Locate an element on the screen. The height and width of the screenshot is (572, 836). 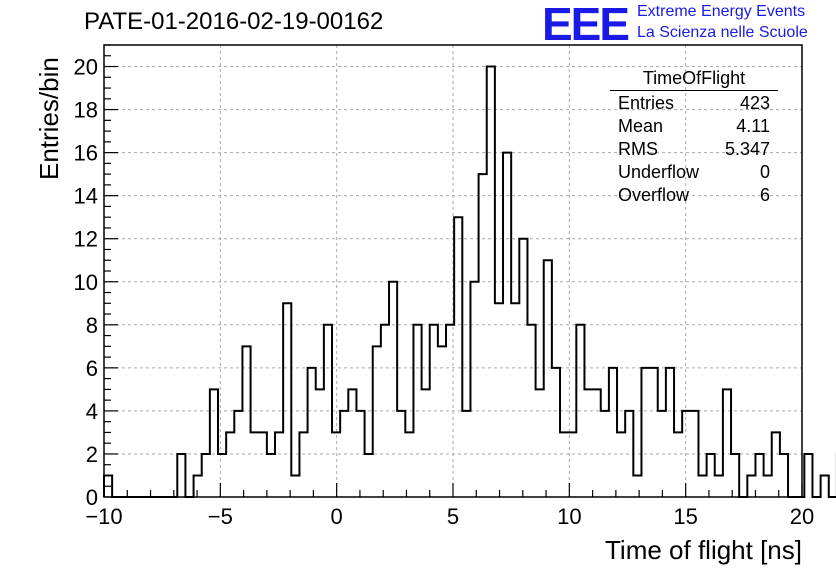
x-tick-label: 20 is located at coordinates (802, 516).